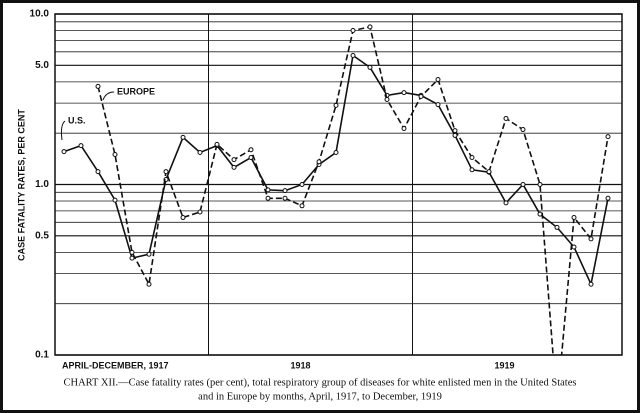  What do you see at coordinates (42, 65) in the screenshot?
I see `y-tick-label: 5.0` at bounding box center [42, 65].